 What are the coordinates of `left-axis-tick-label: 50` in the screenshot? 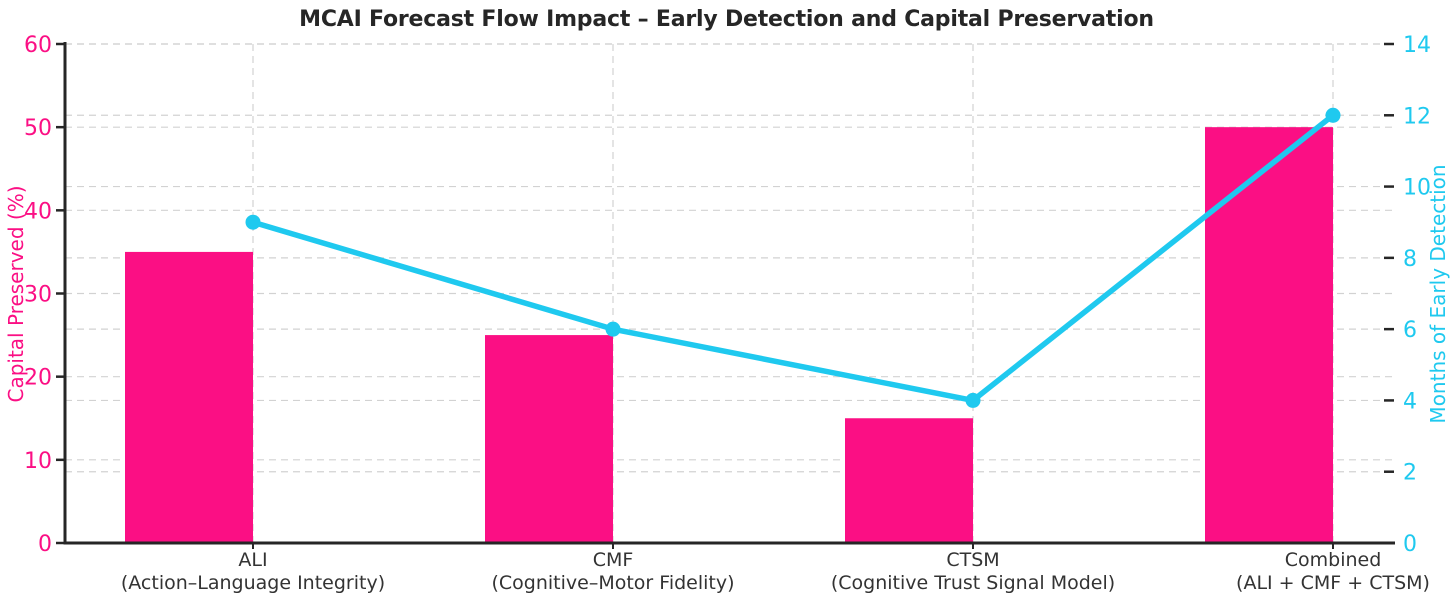 It's located at (38, 128).